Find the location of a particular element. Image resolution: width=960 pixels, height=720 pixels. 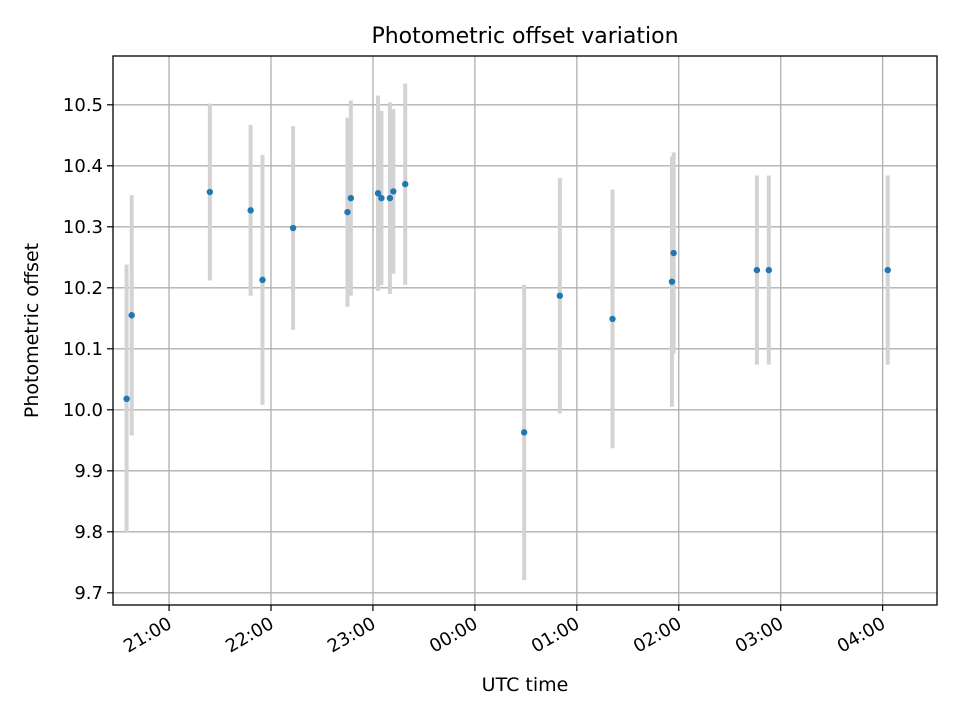

y-tick-label: 10.2 is located at coordinates (83, 288).